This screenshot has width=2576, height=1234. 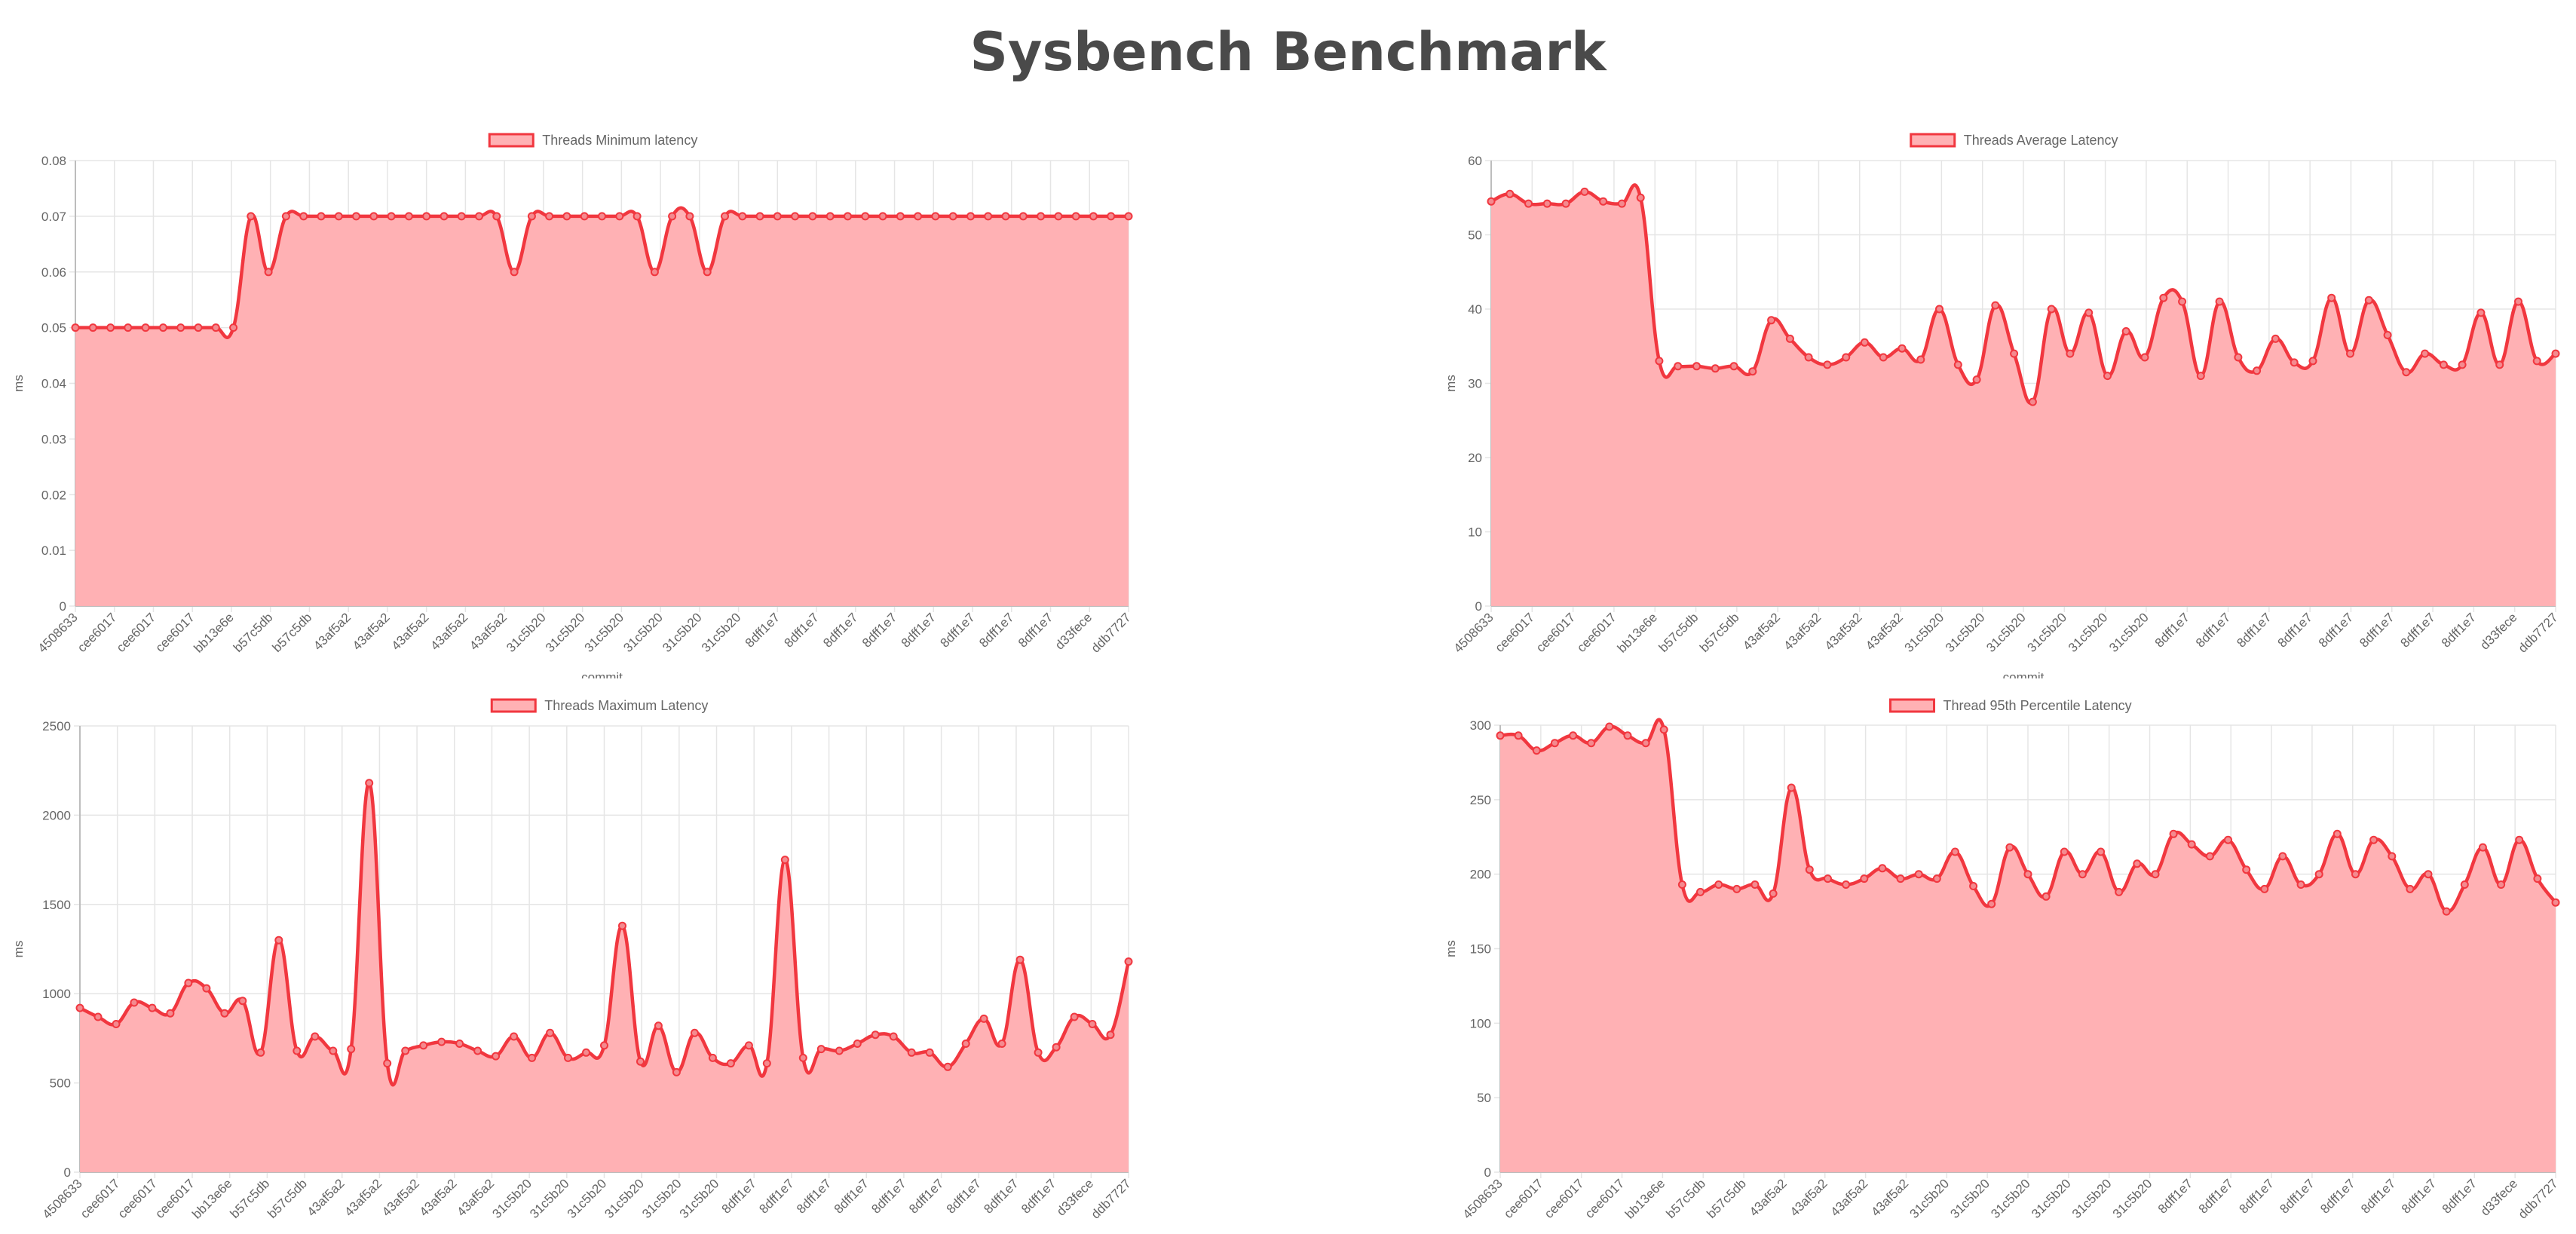 What do you see at coordinates (62, 1198) in the screenshot?
I see `x-tick-label: 4508633` at bounding box center [62, 1198].